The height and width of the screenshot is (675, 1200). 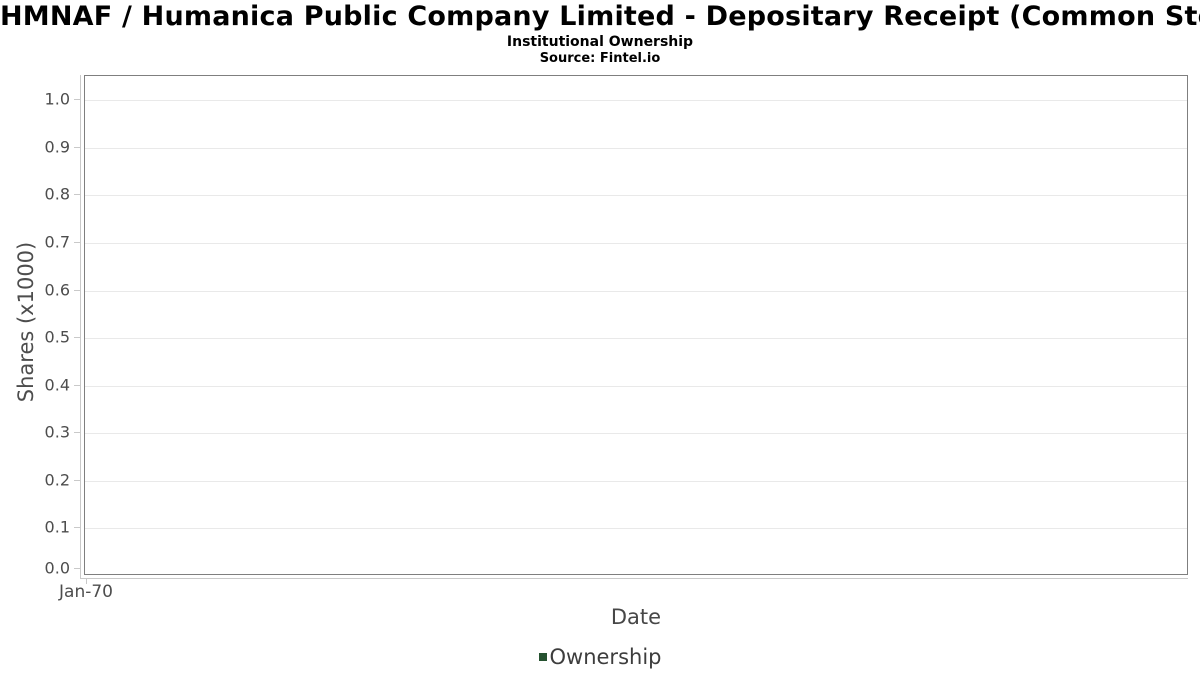 What do you see at coordinates (57, 432) in the screenshot?
I see `y-tick-label: 0.3` at bounding box center [57, 432].